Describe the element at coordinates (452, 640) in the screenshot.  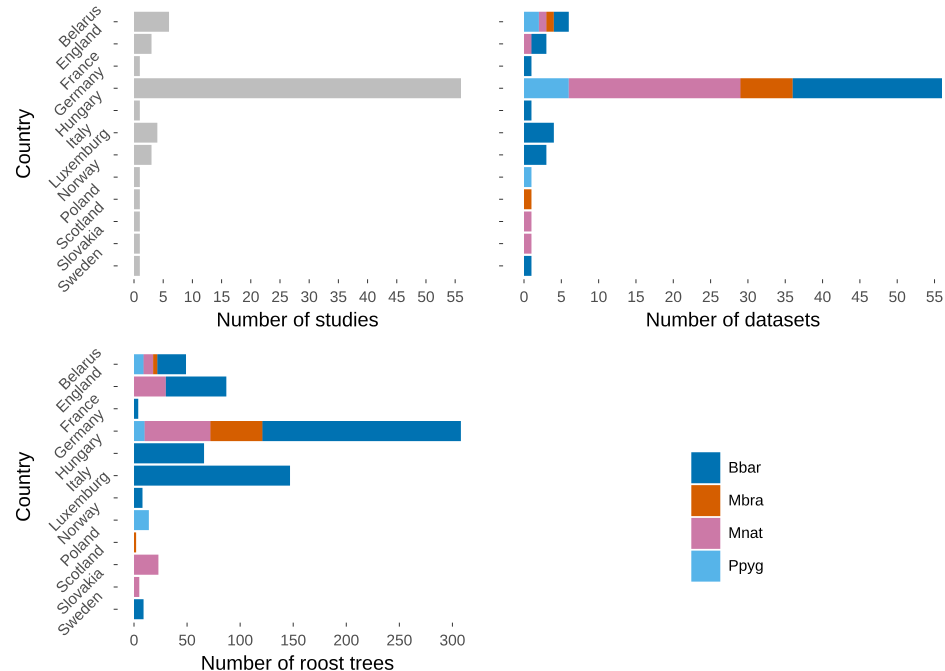
I see `x-tick-label: 300` at that location.